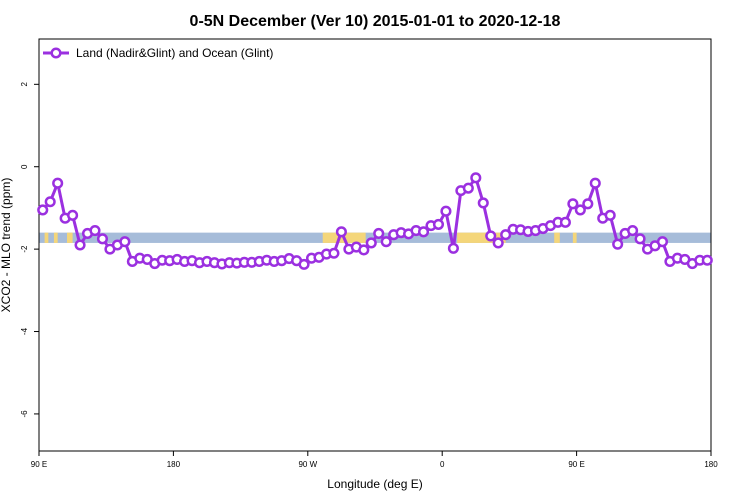 The height and width of the screenshot is (500, 750). Describe the element at coordinates (442, 464) in the screenshot. I see `x-tick-label: 0` at that location.